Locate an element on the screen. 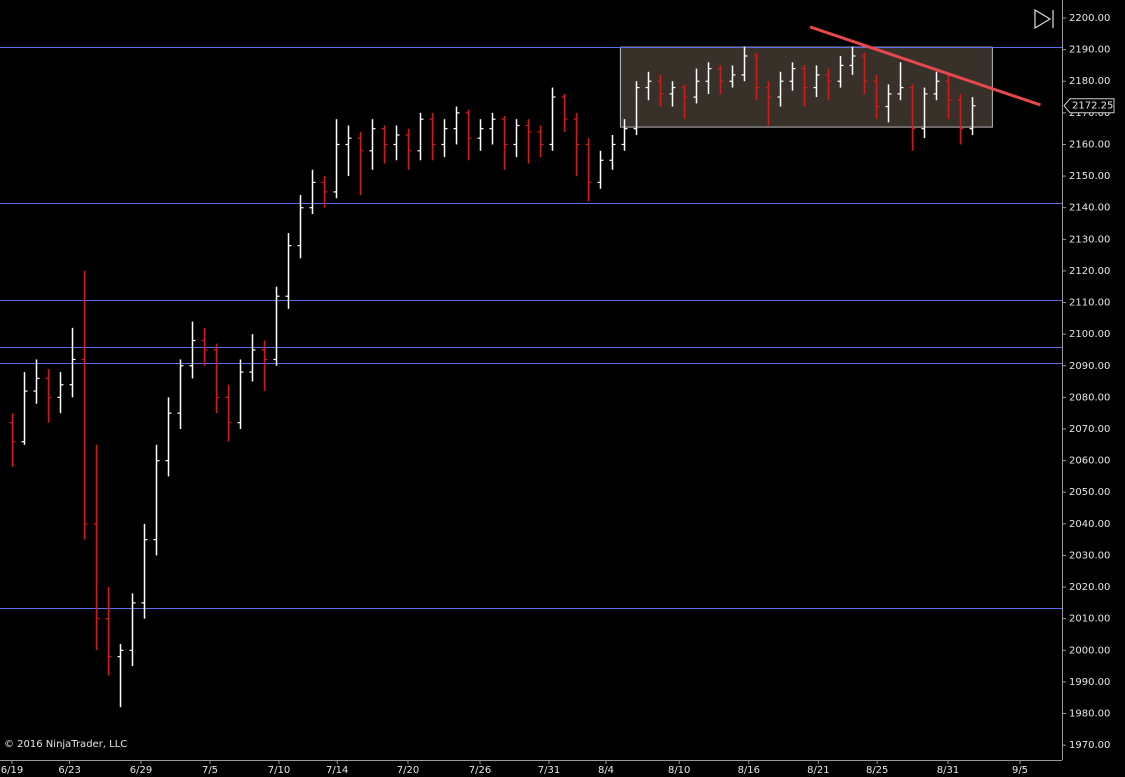  x-tick-label: 7/14 is located at coordinates (337, 770).